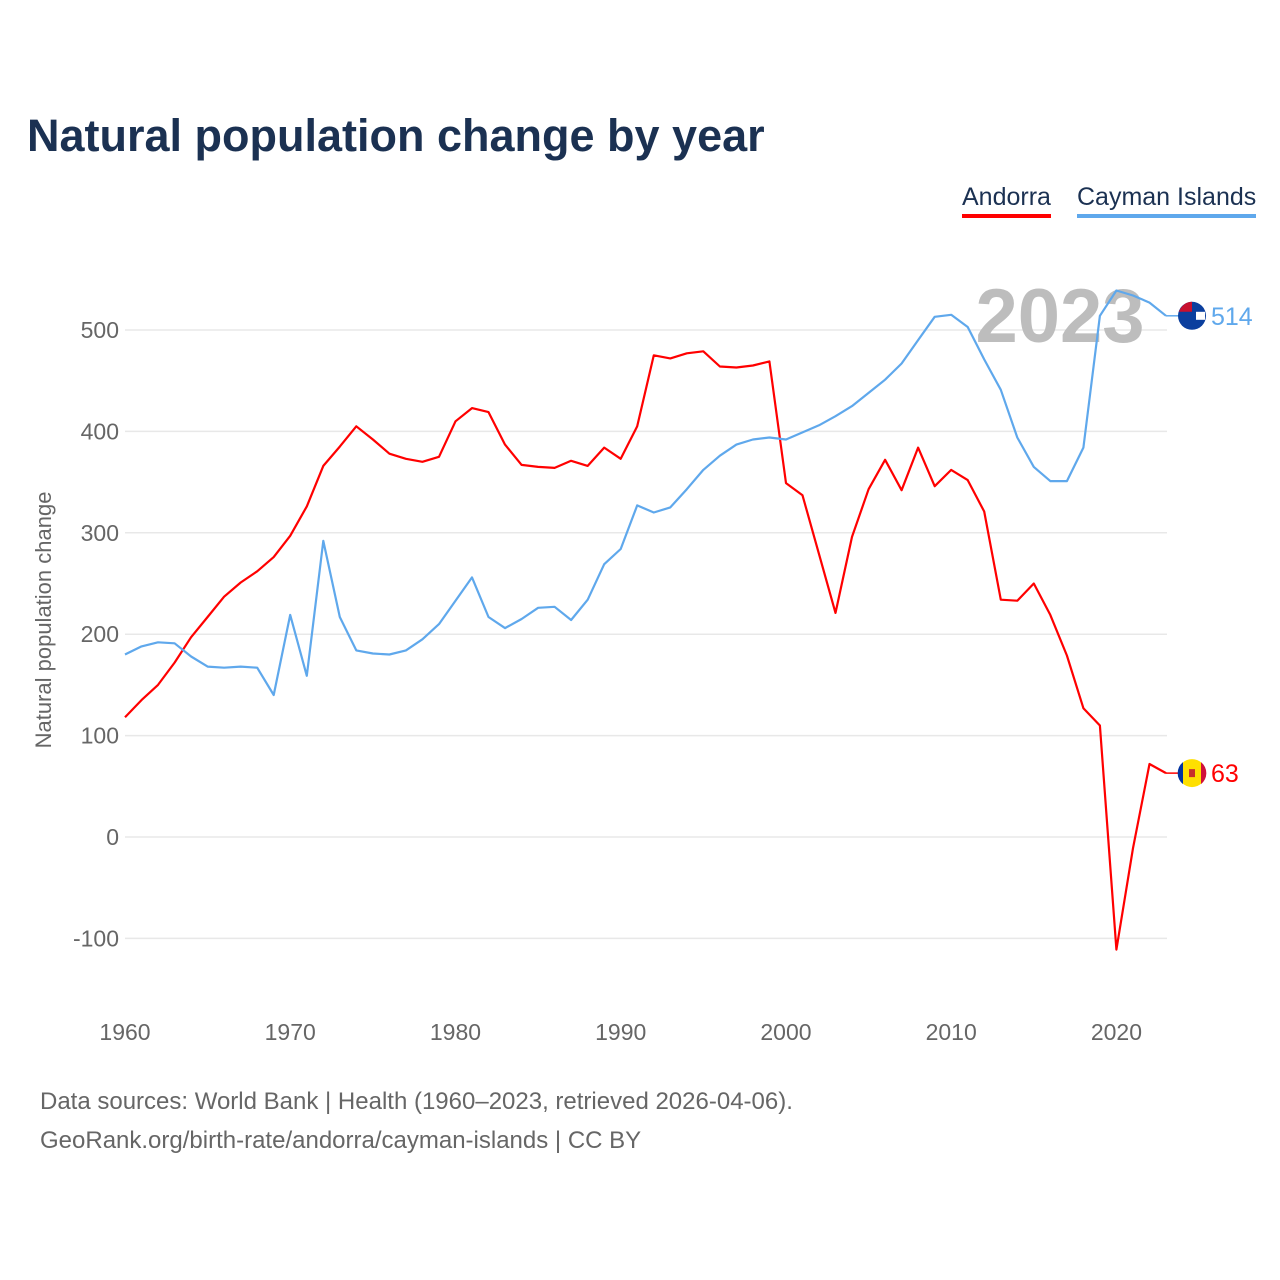  I want to click on y-tick-label: 100, so click(100, 736).